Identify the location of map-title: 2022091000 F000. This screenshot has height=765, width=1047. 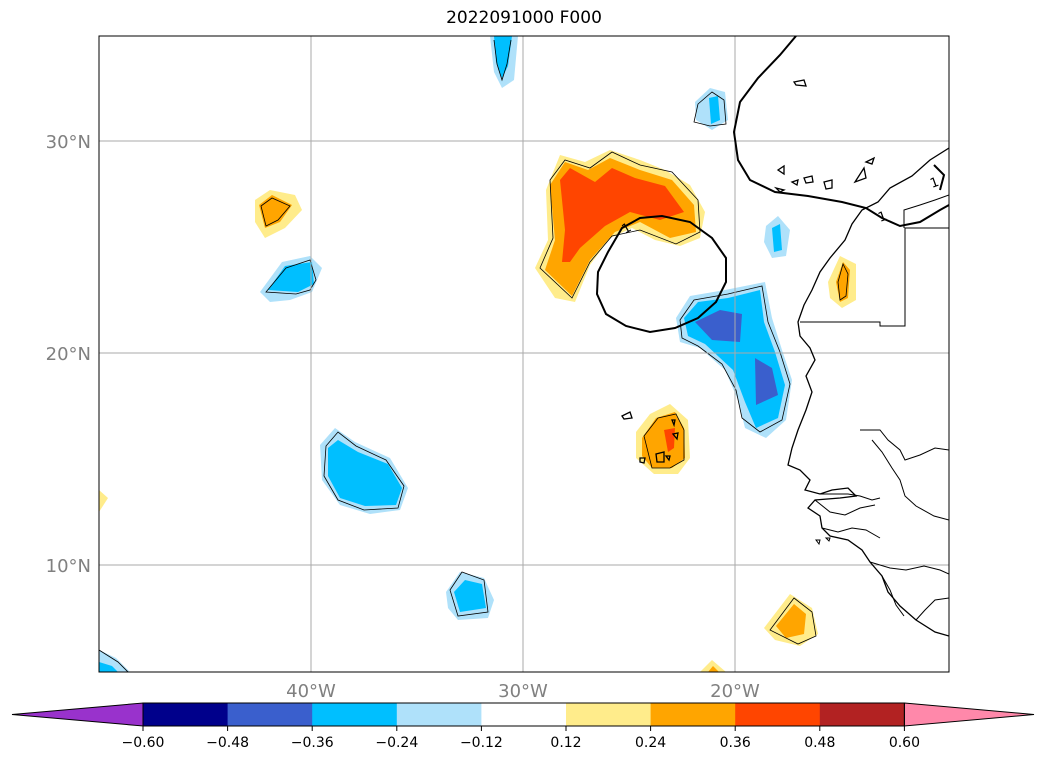
(524, 18).